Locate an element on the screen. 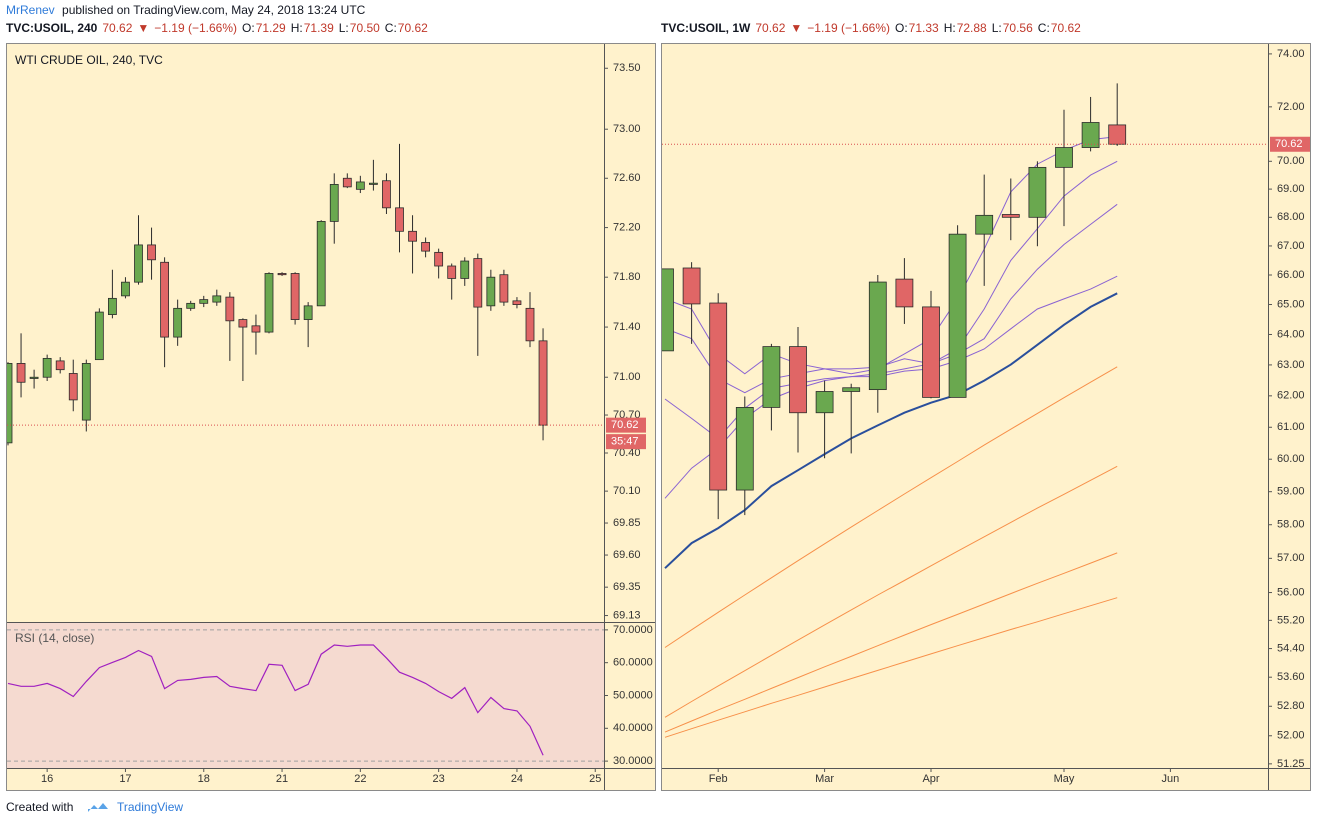 The height and width of the screenshot is (825, 1317). tradingview-logo is located at coordinates (98, 807).